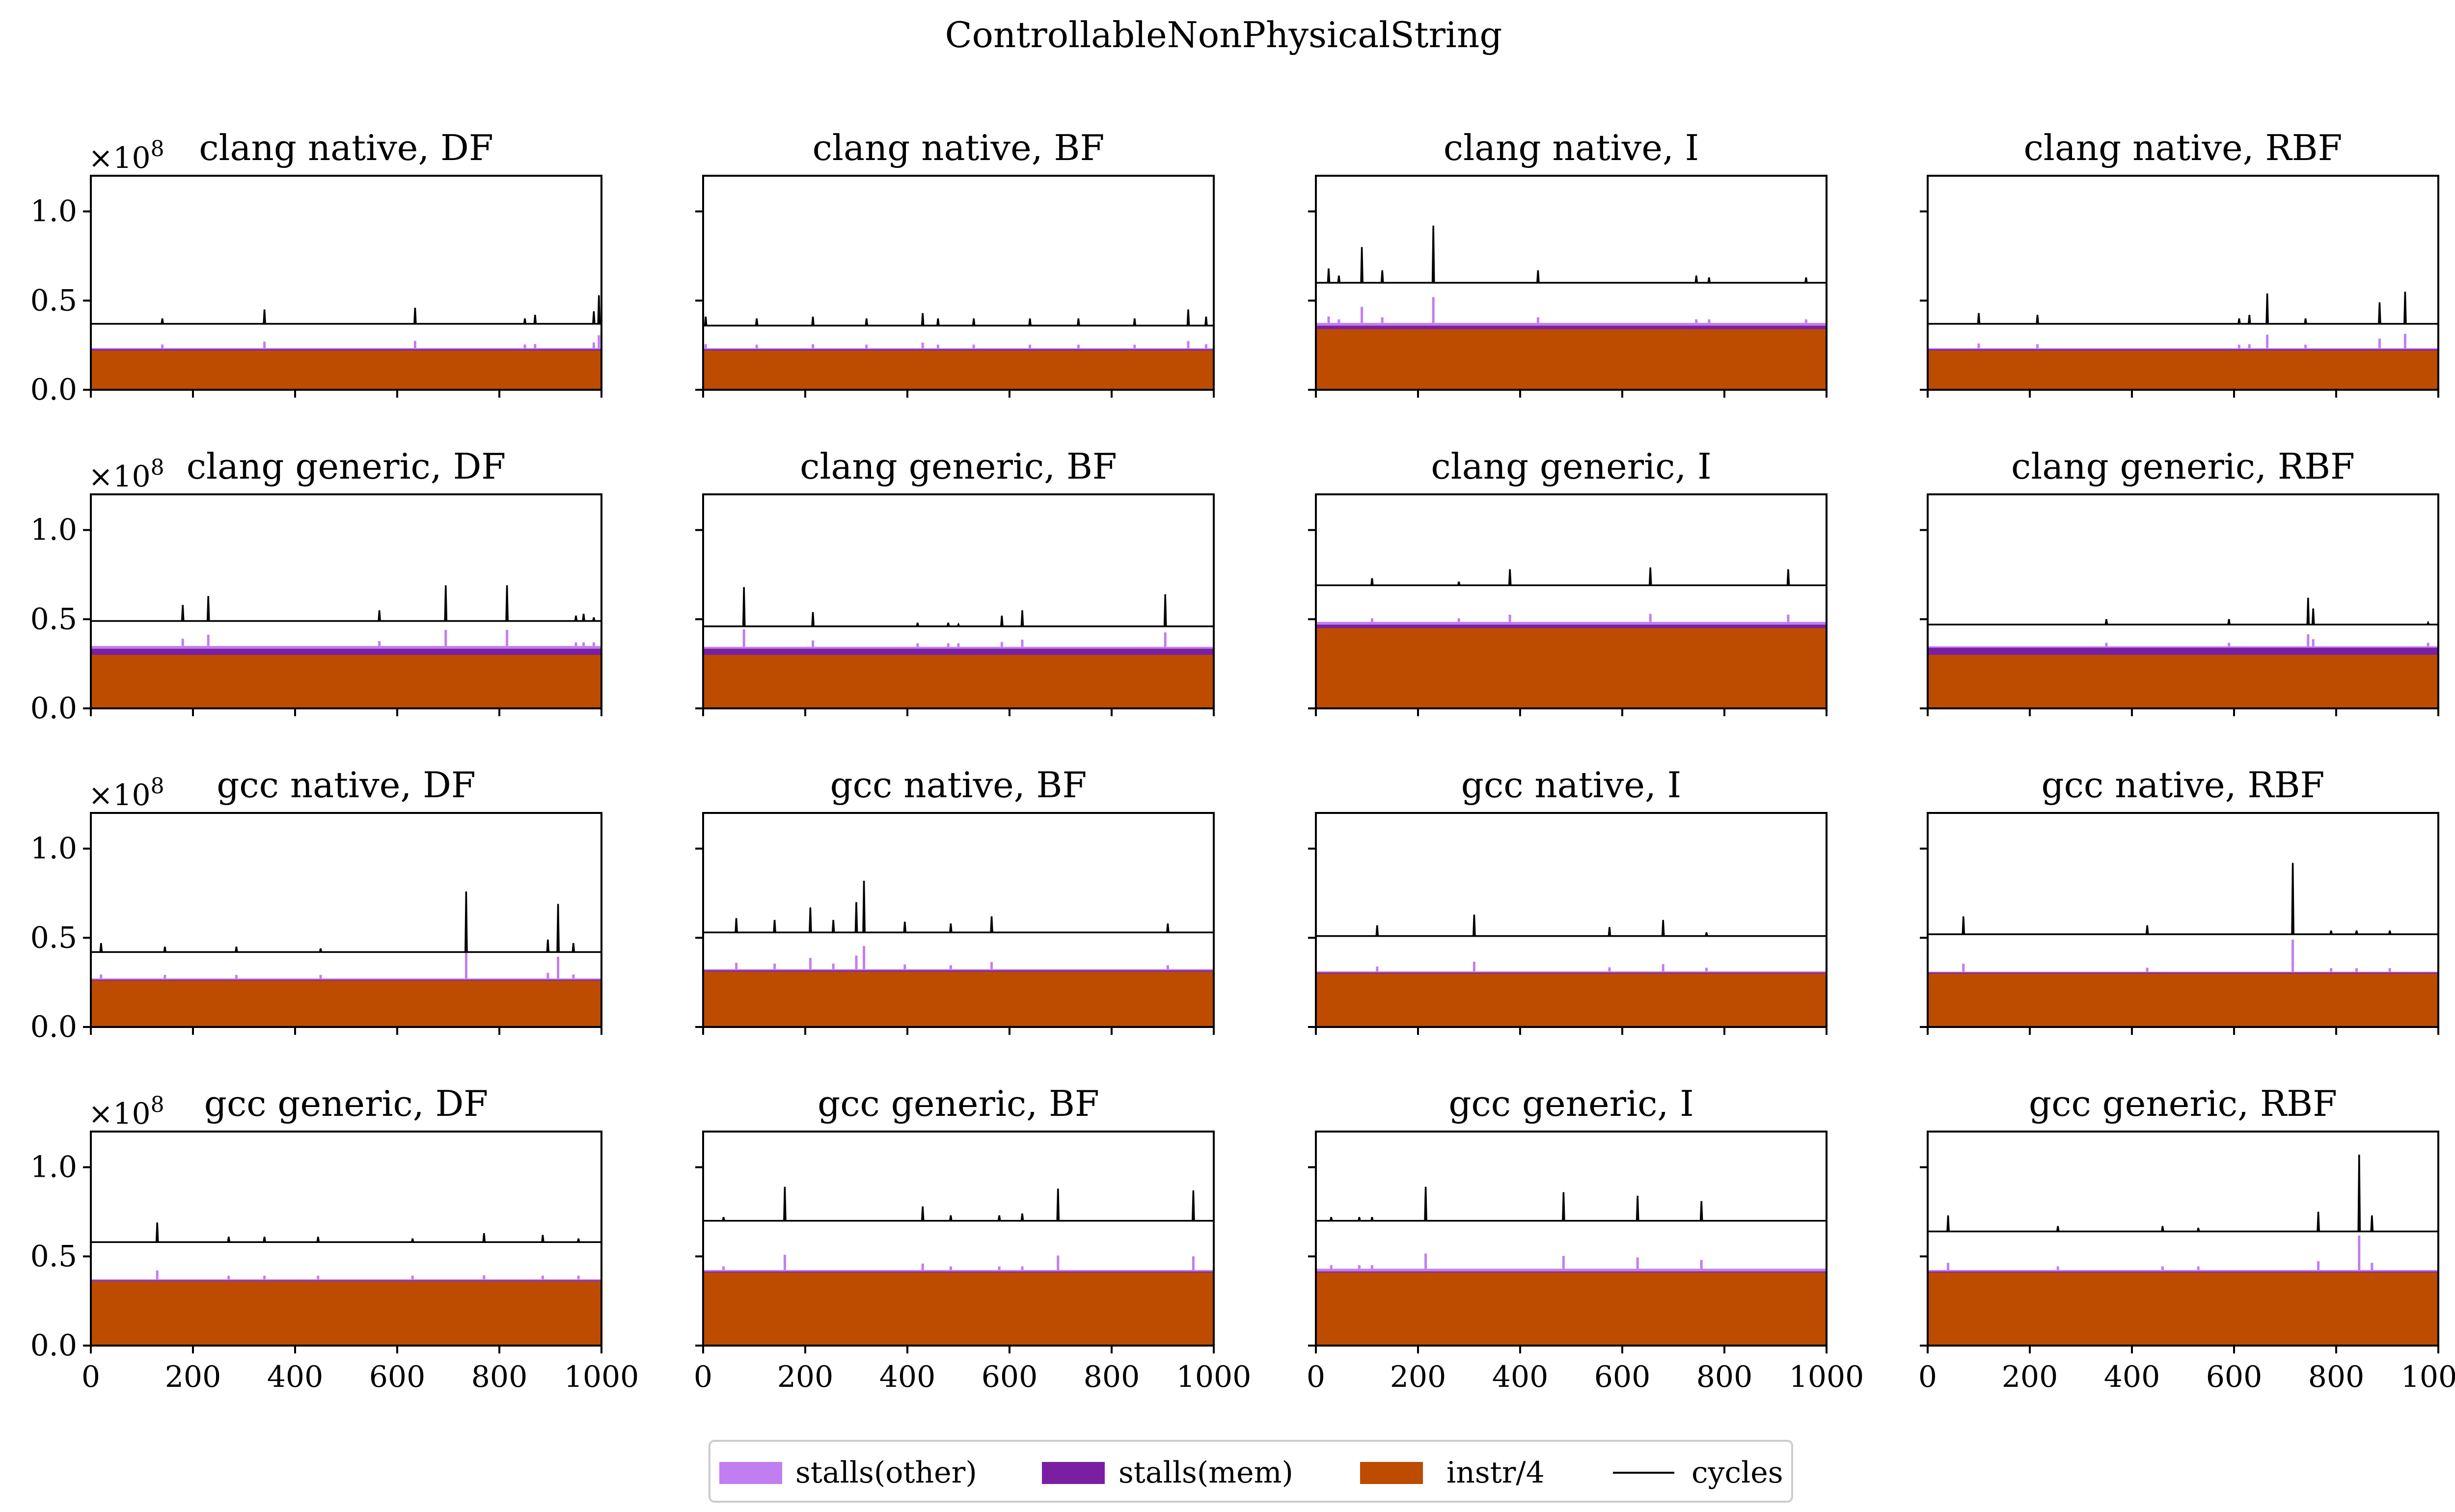 The height and width of the screenshot is (1512, 2455). I want to click on panel-title: gcc generic, RBF, so click(2183, 1103).